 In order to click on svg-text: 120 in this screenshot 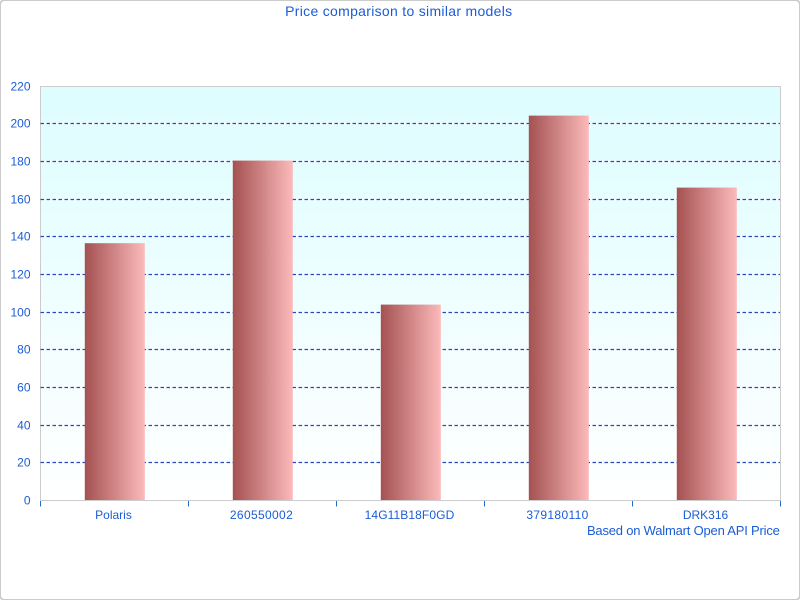, I will do `click(20, 274)`.